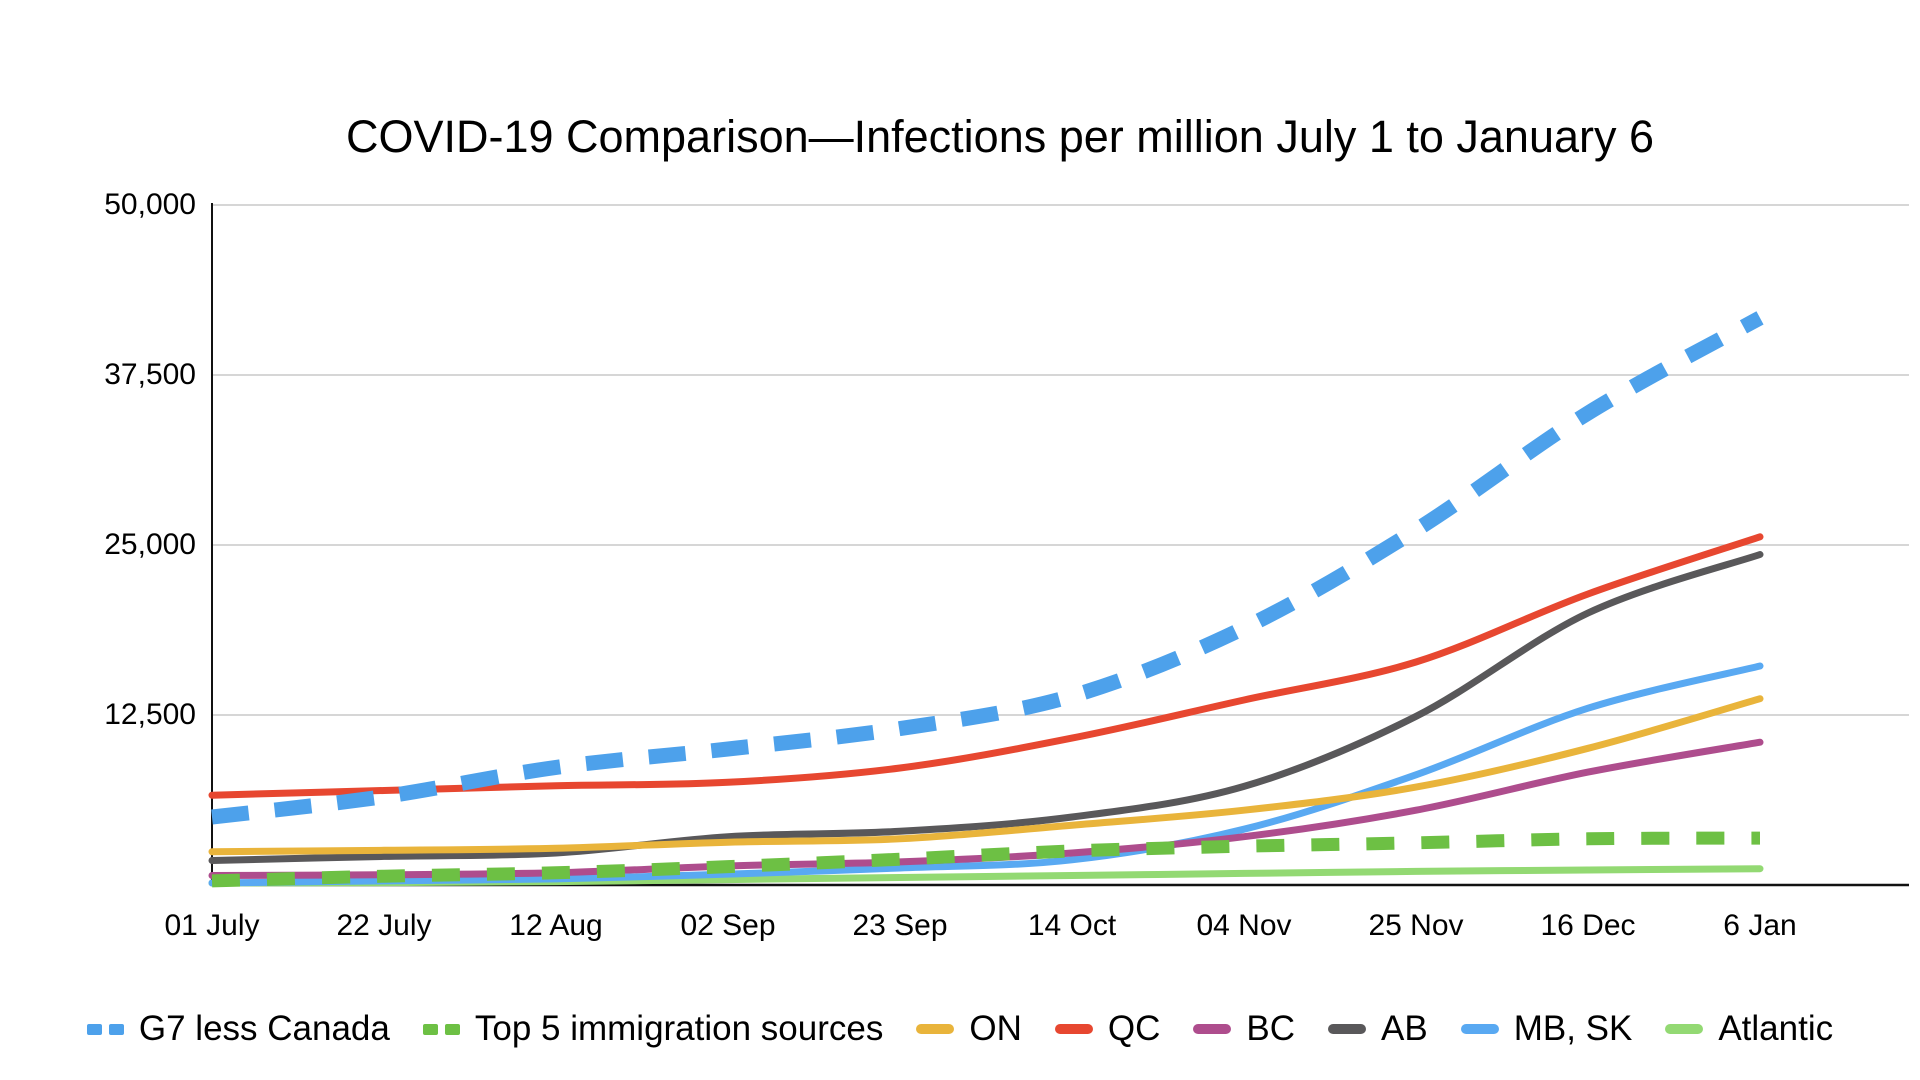 This screenshot has height=1080, width=1920. What do you see at coordinates (264, 1028) in the screenshot?
I see `legend-label-g7-less-canada: G7 less Canada` at bounding box center [264, 1028].